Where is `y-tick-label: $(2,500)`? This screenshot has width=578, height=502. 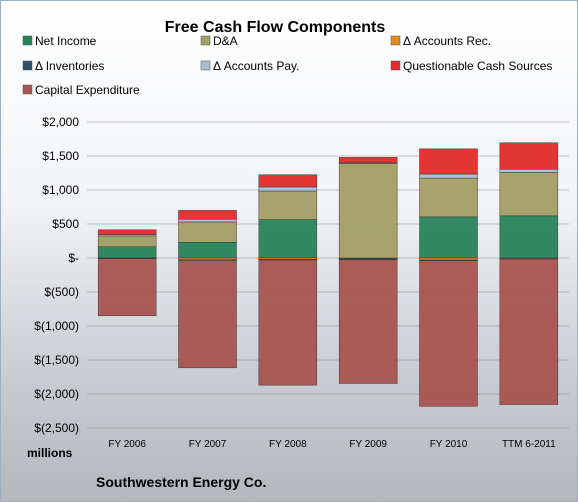
y-tick-label: $(2,500) is located at coordinates (56, 428).